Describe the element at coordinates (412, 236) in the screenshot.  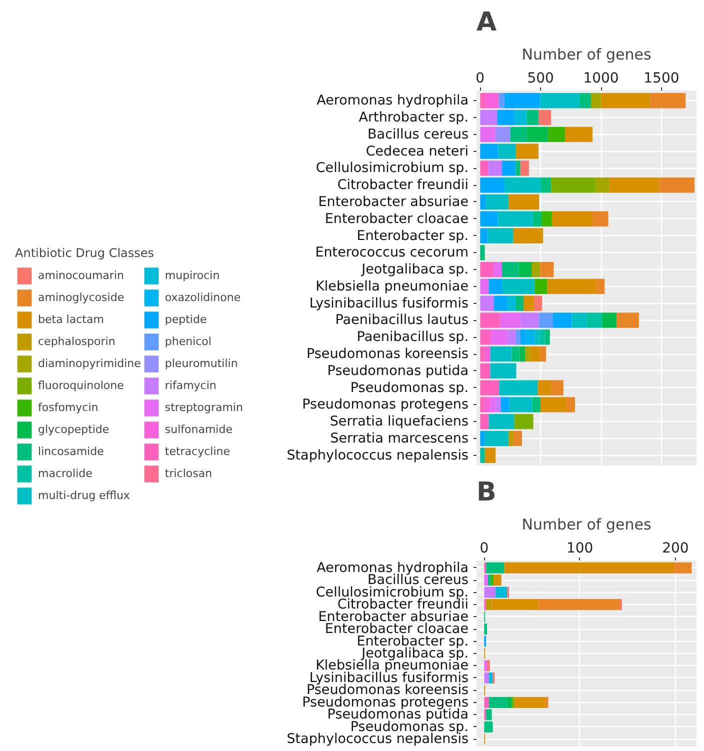
I see `y-tick-label: Enterobacter sp.` at that location.